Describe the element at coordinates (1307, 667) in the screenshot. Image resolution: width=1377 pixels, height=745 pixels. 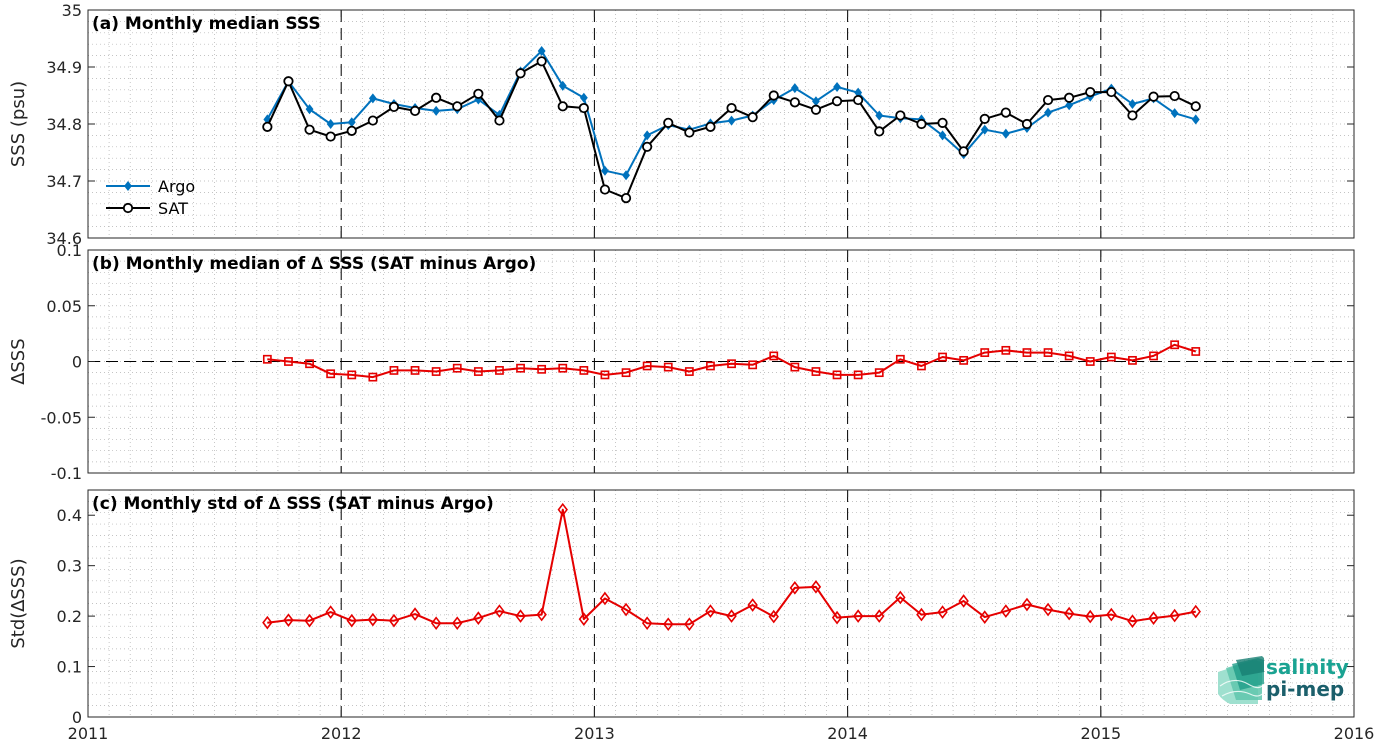
I see `logo-text-salinity: salinity` at that location.